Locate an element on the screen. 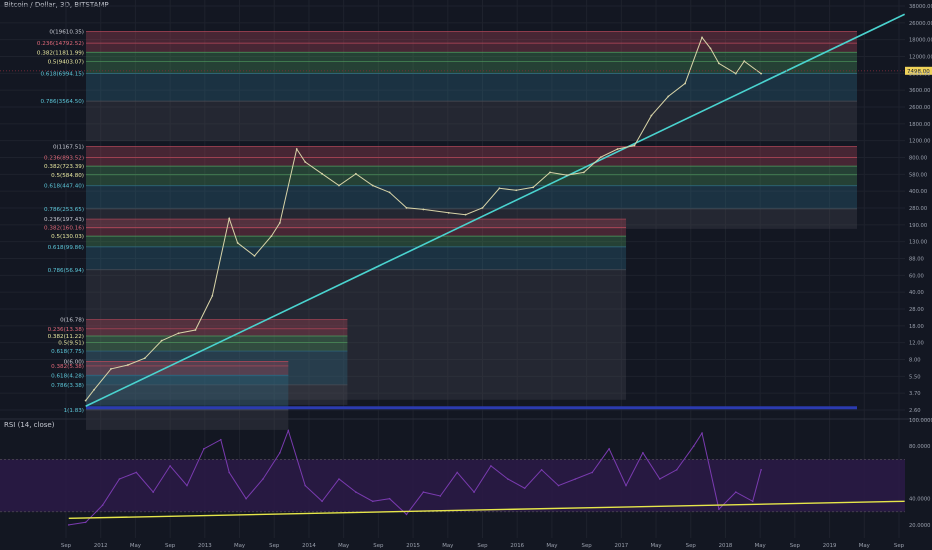 This screenshot has width=932, height=550. fib-level-label: 0.618(6994.15) is located at coordinates (62, 75).